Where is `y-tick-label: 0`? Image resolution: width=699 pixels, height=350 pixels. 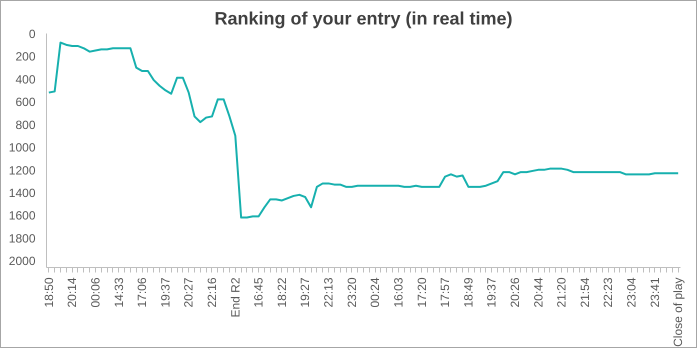
y-tick-label: 0 is located at coordinates (32, 34).